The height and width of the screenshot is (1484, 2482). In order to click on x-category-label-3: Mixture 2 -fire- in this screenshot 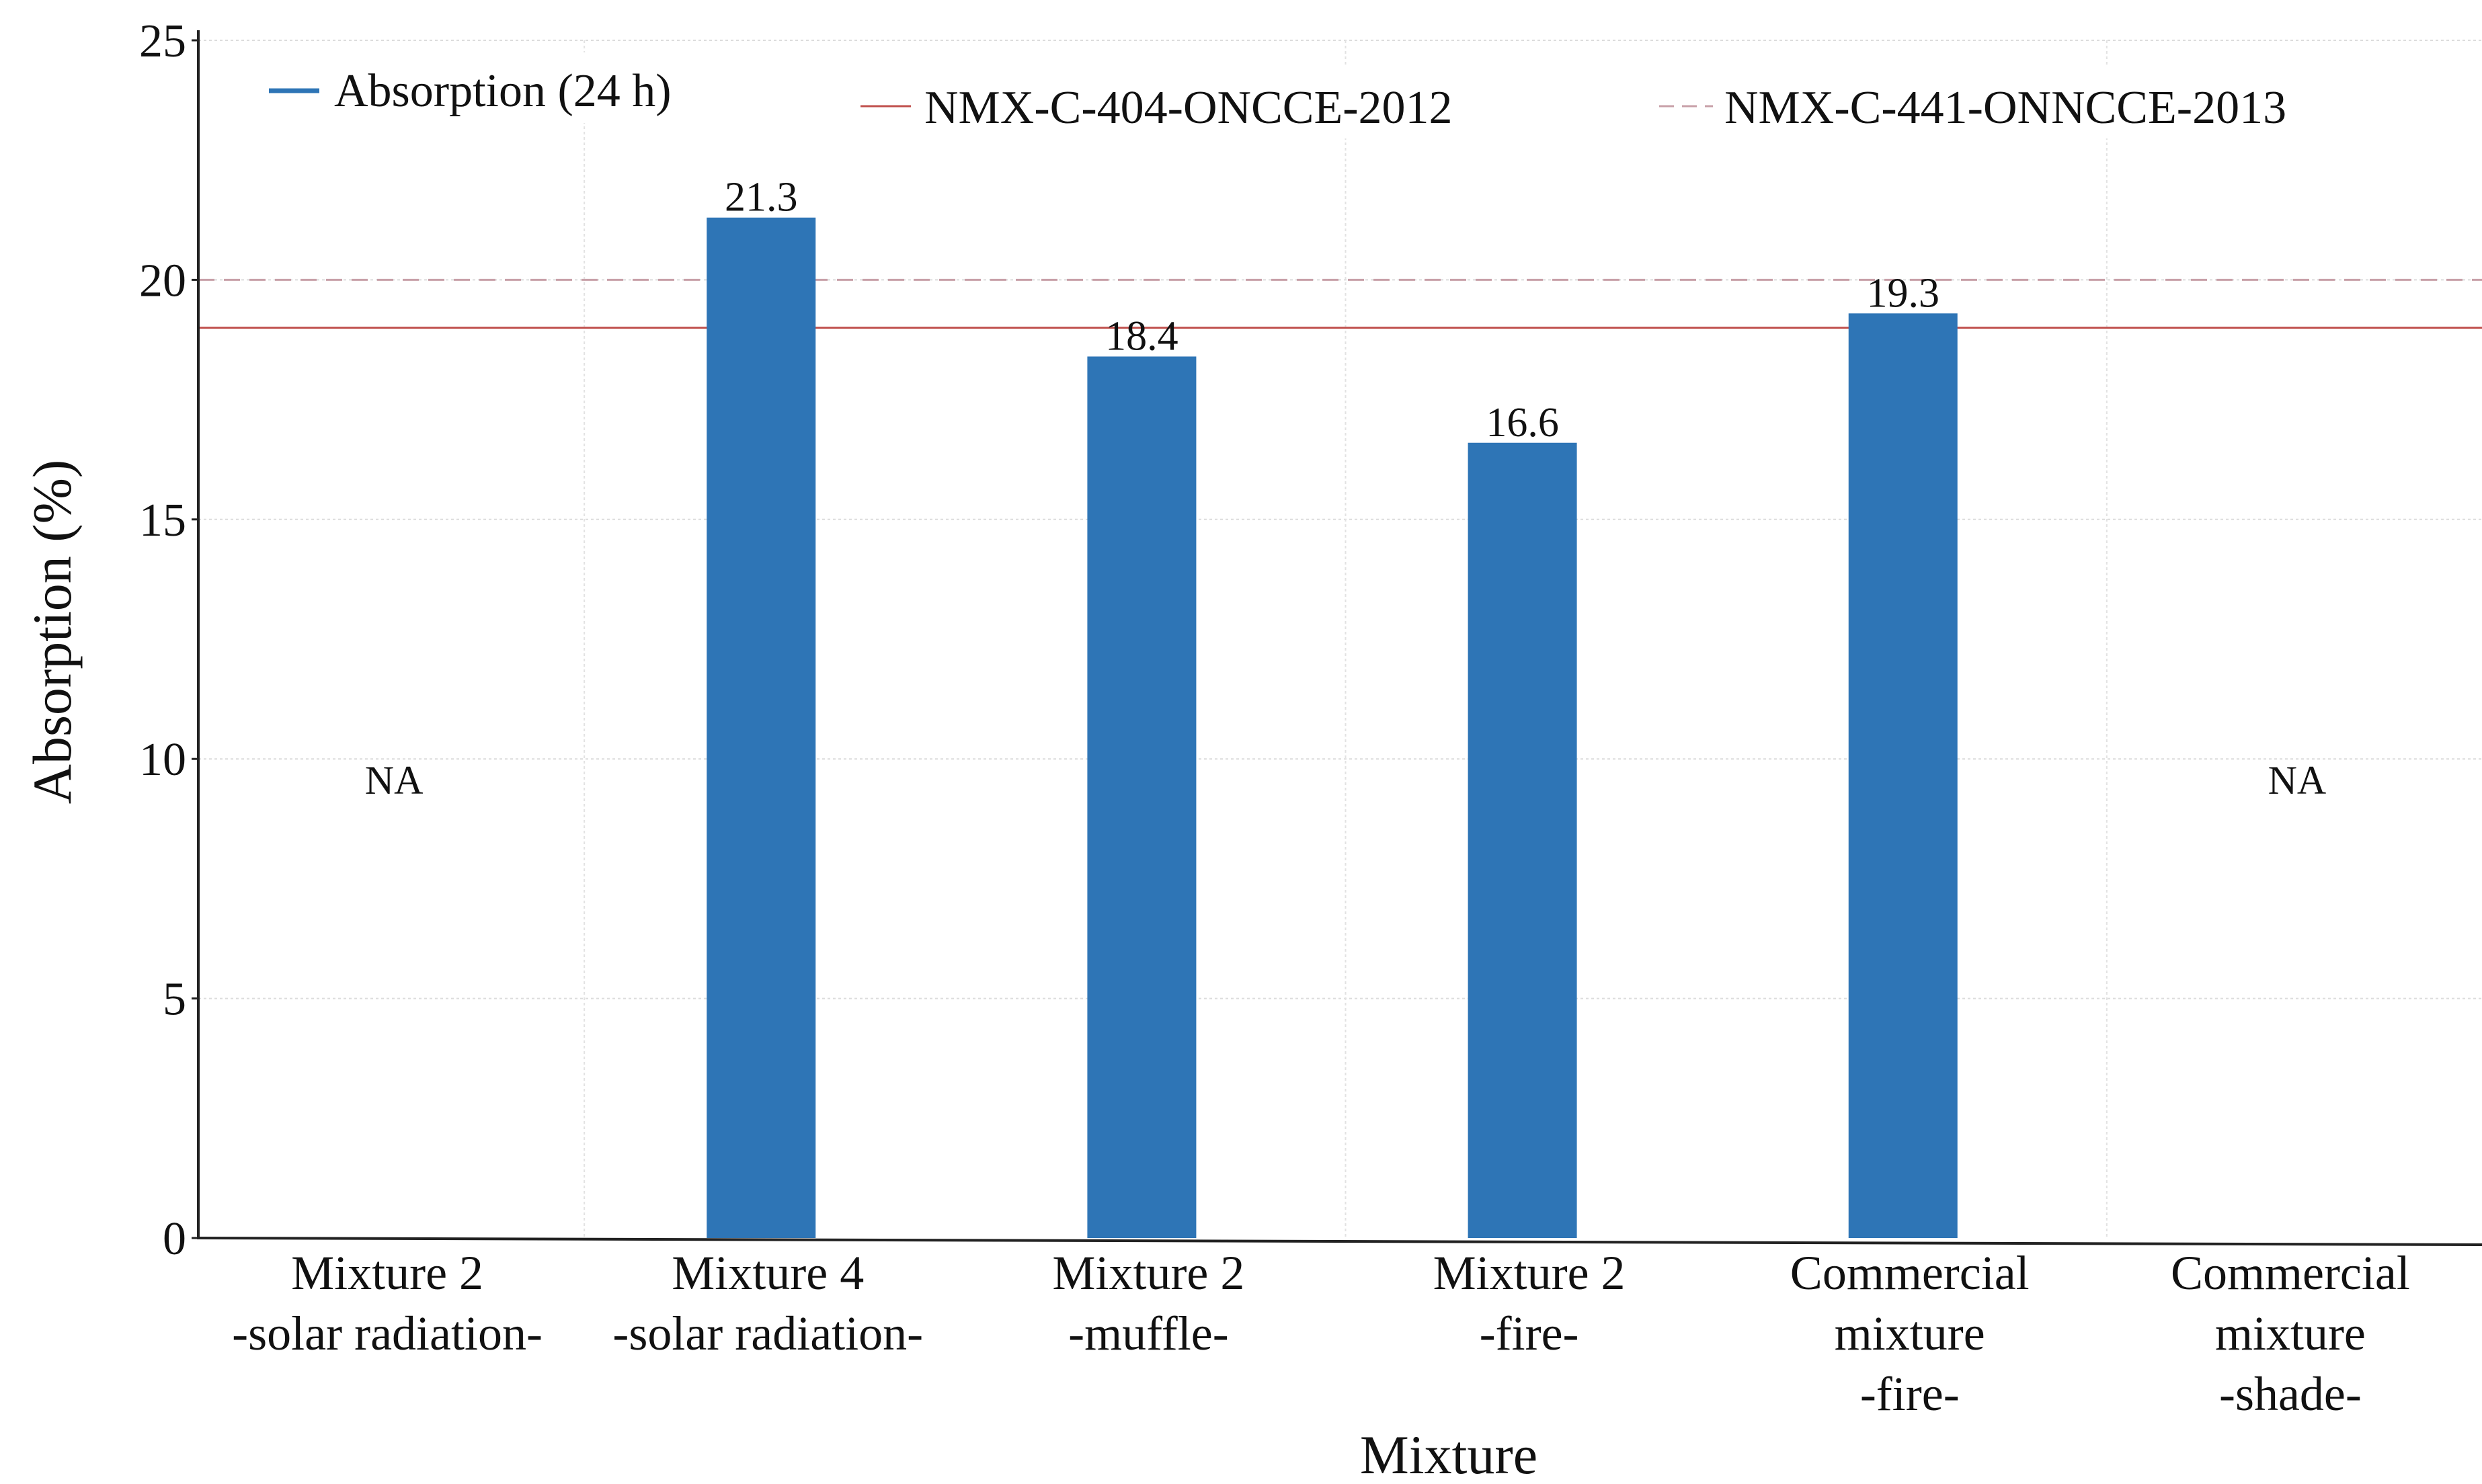, I will do `click(1529, 1303)`.